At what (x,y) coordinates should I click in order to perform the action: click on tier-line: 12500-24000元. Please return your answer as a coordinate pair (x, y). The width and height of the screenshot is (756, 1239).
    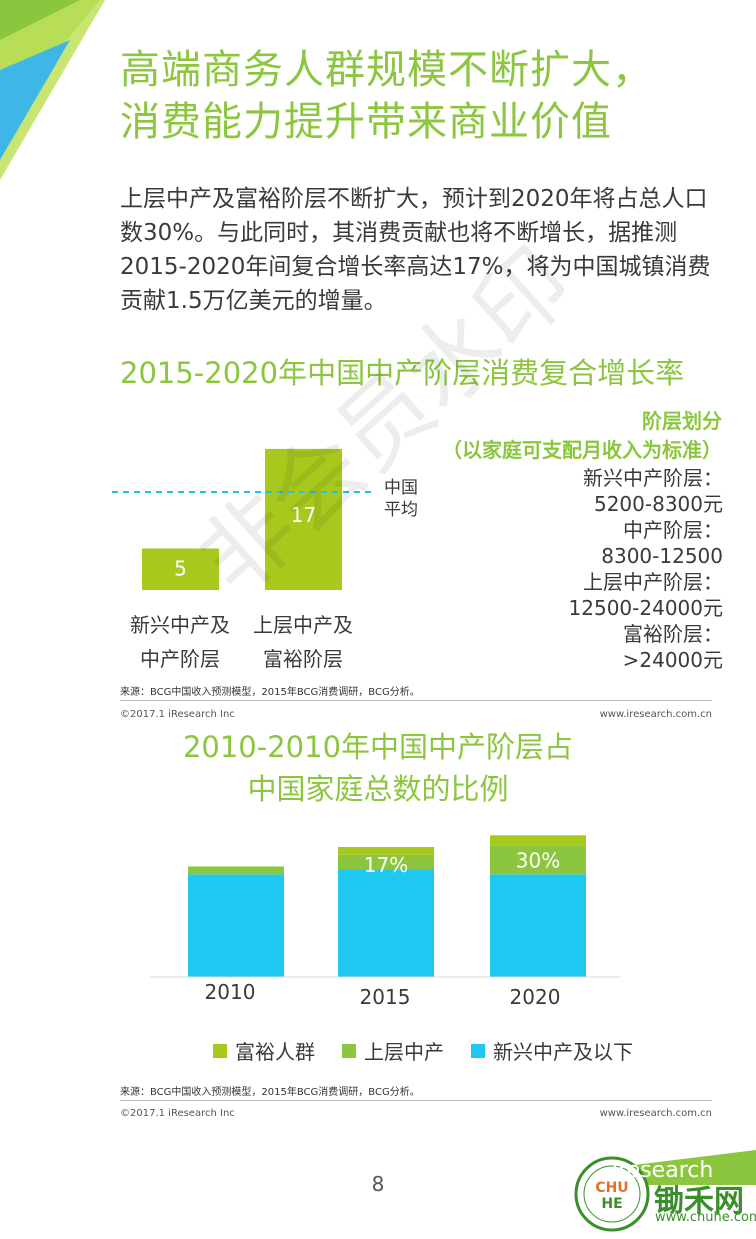
    Looking at the image, I should click on (645, 608).